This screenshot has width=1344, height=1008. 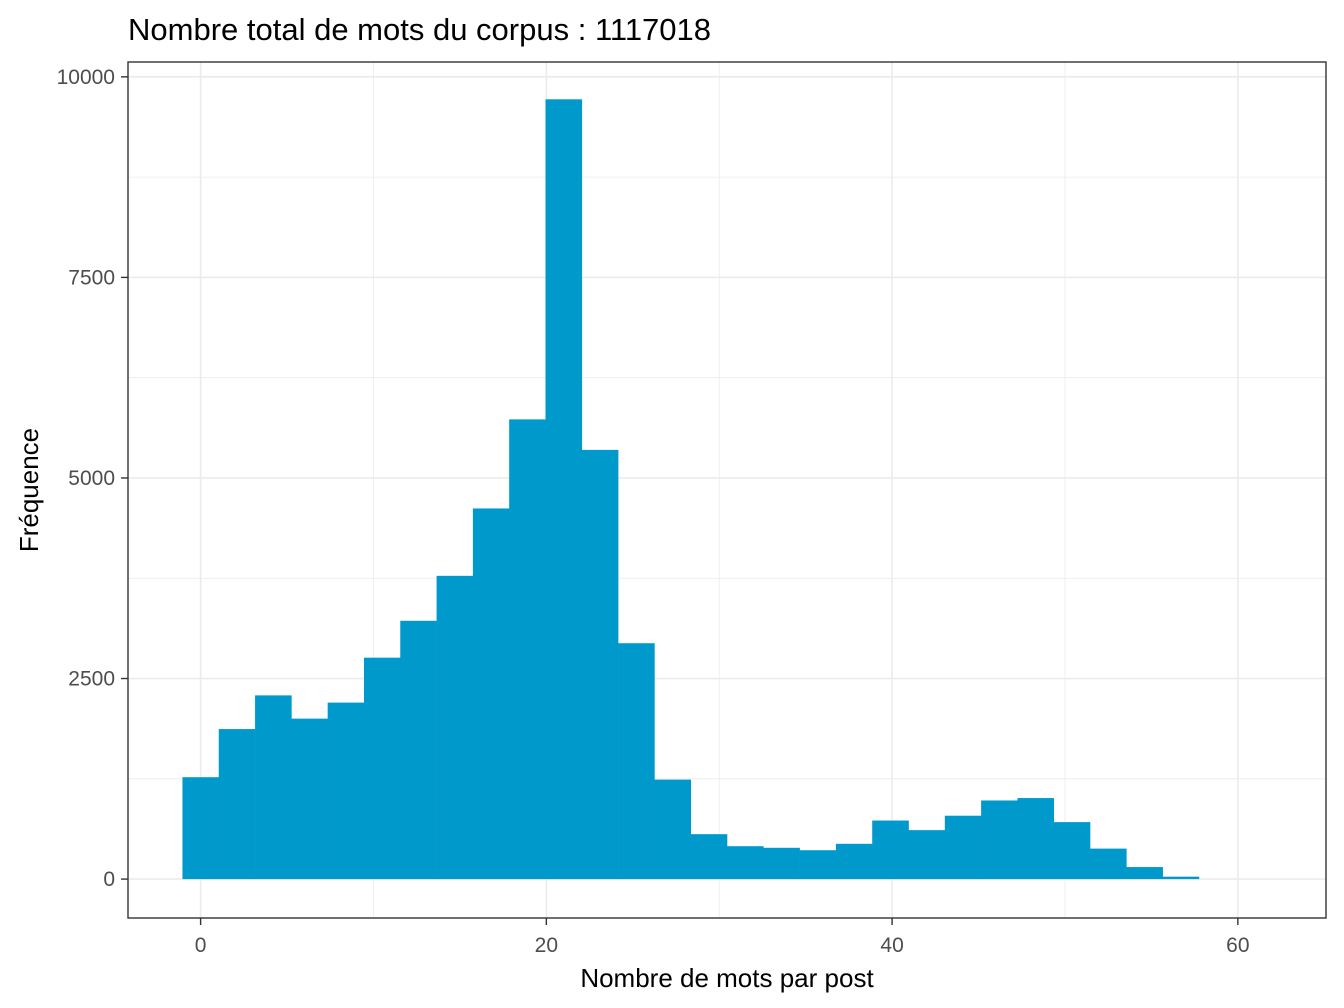 What do you see at coordinates (419, 29) in the screenshot?
I see `chart-title: Nombre total de mots du corpus : 1117018` at bounding box center [419, 29].